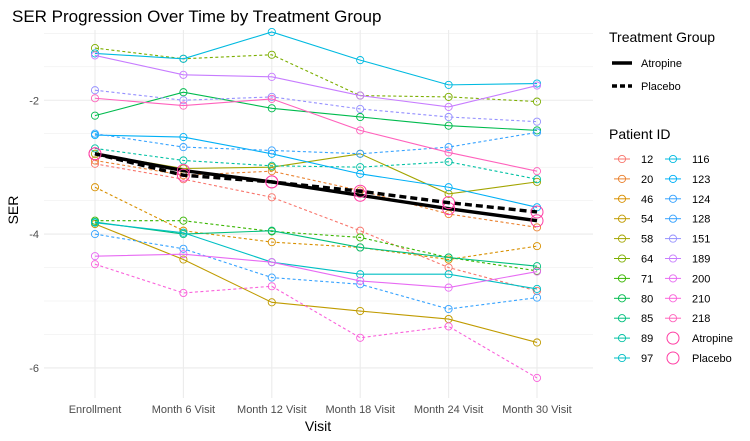 The image size is (750, 441). What do you see at coordinates (633, 220) in the screenshot?
I see `legend-item-54: 54` at bounding box center [633, 220].